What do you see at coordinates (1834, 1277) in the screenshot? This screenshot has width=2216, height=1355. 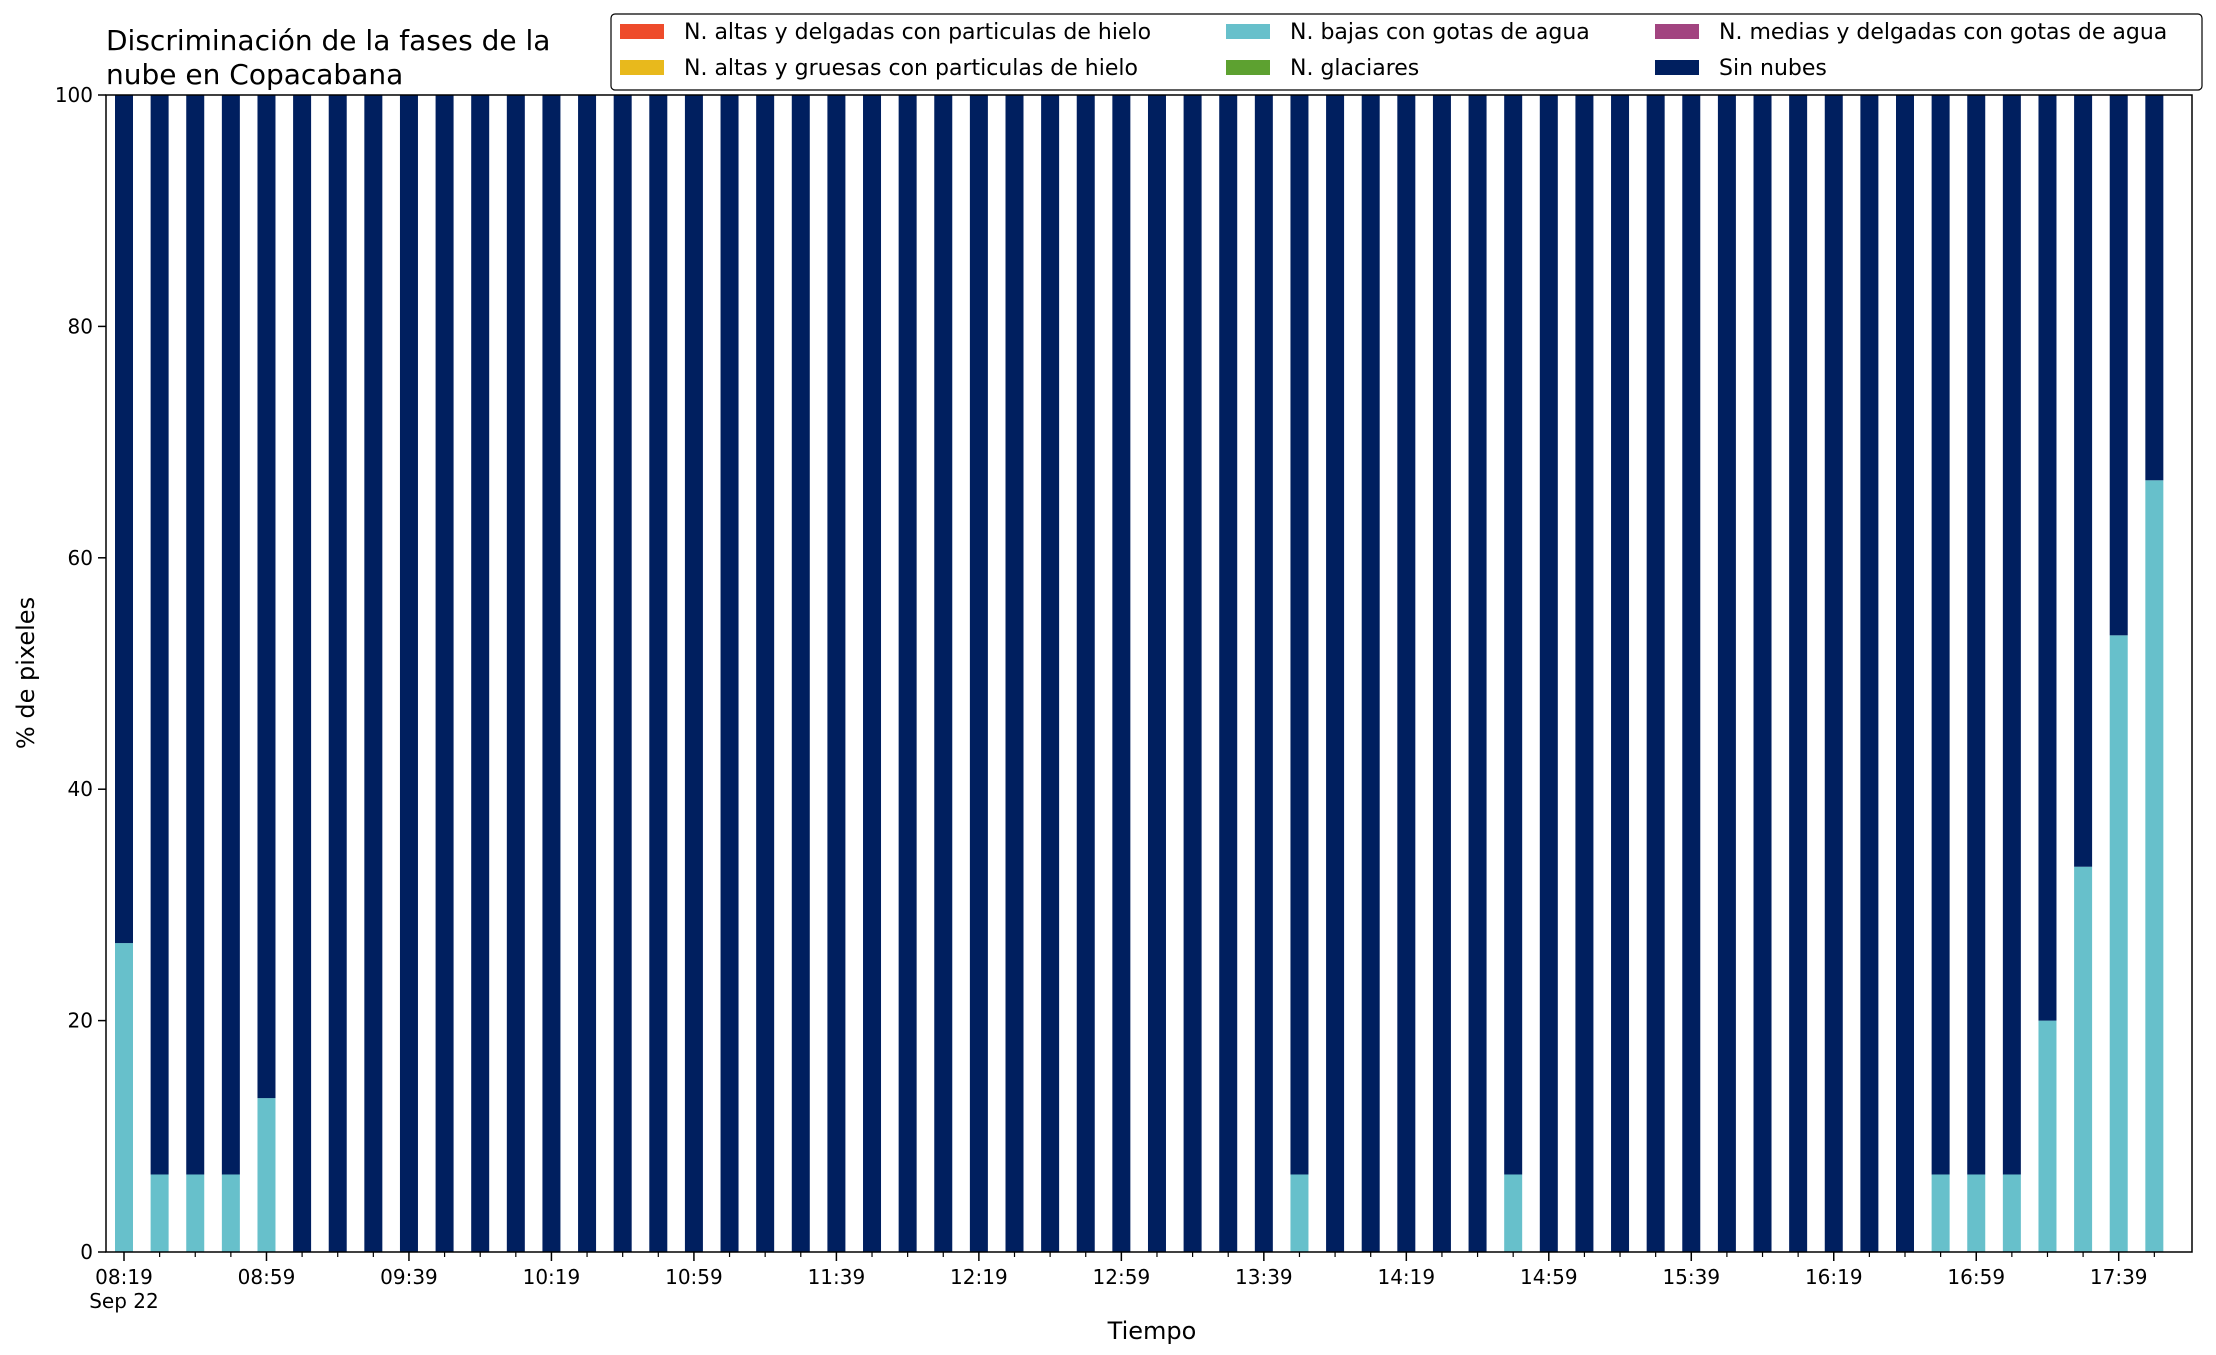 I see `x-tick-label-12: 16:19` at bounding box center [1834, 1277].